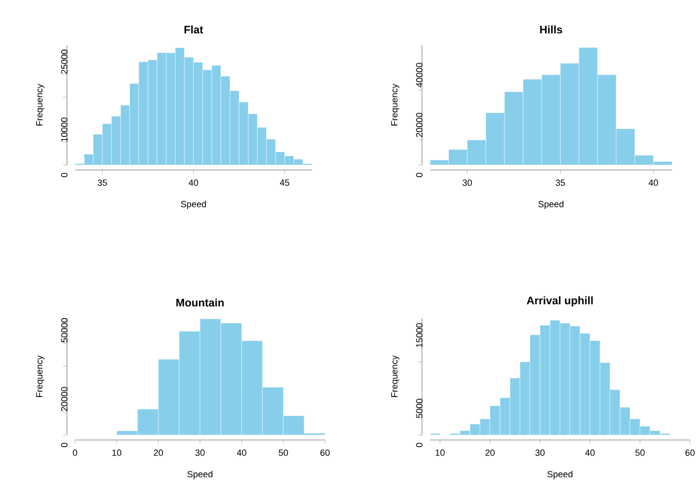 The height and width of the screenshot is (502, 697). I want to click on y-tick-label: 5000, so click(419, 408).